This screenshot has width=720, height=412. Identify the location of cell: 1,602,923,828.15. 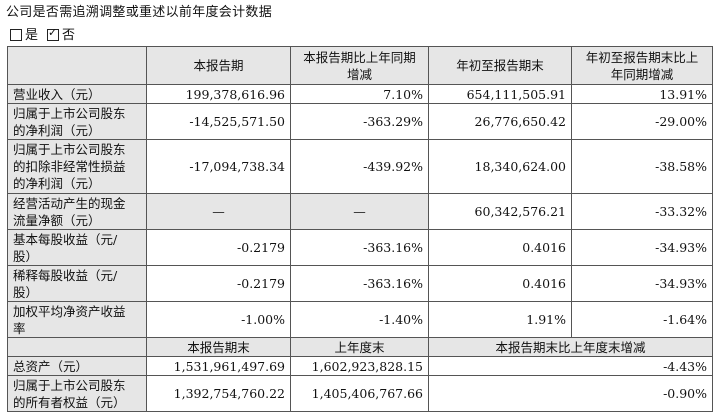
(359, 366).